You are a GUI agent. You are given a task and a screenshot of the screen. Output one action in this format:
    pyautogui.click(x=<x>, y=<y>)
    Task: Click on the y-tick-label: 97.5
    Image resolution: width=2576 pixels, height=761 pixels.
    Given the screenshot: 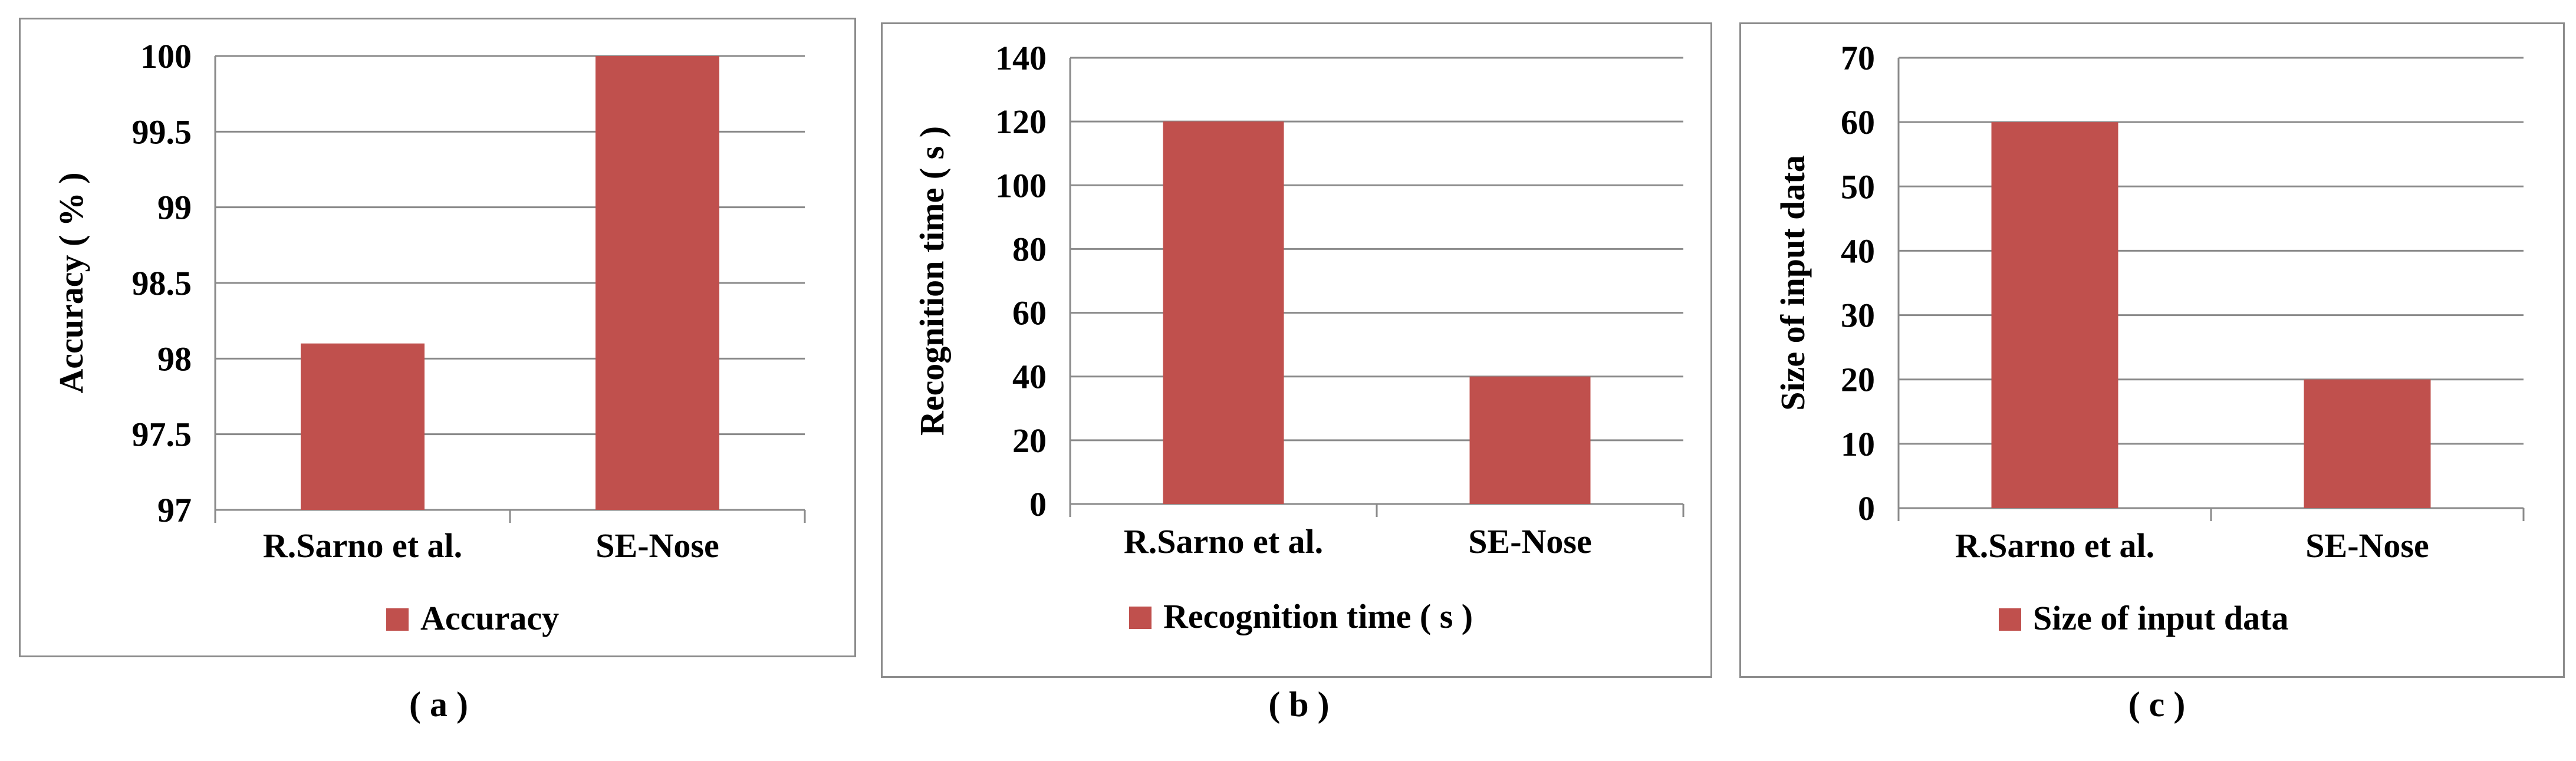 What is the action you would take?
    pyautogui.click(x=162, y=435)
    